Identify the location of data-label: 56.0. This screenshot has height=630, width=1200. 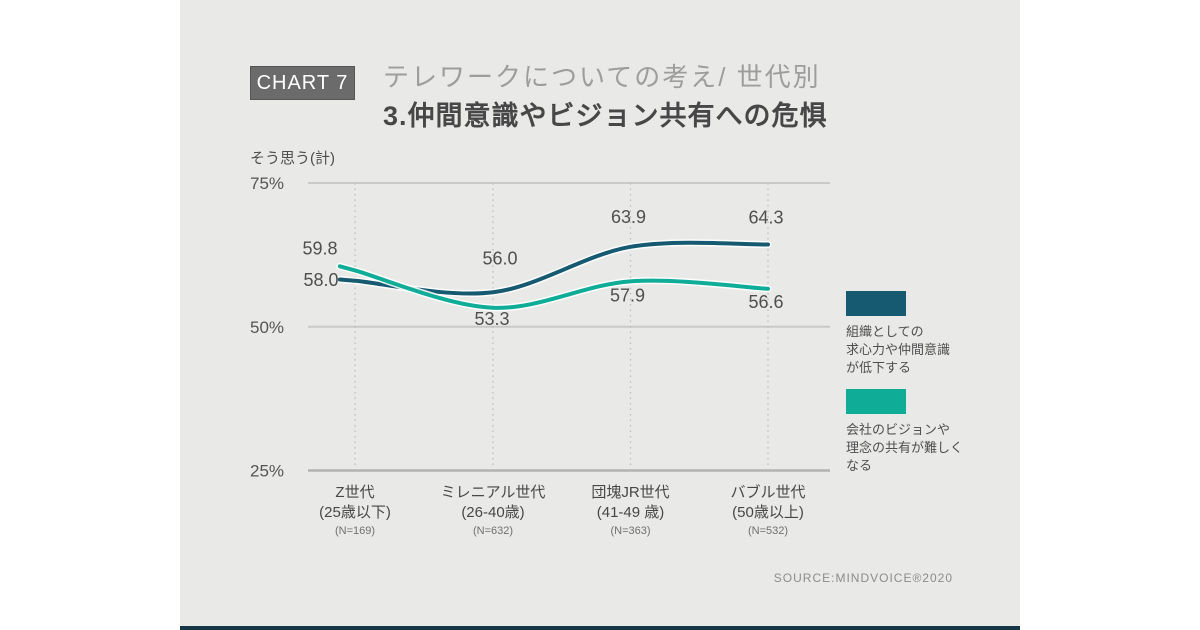
(499, 258).